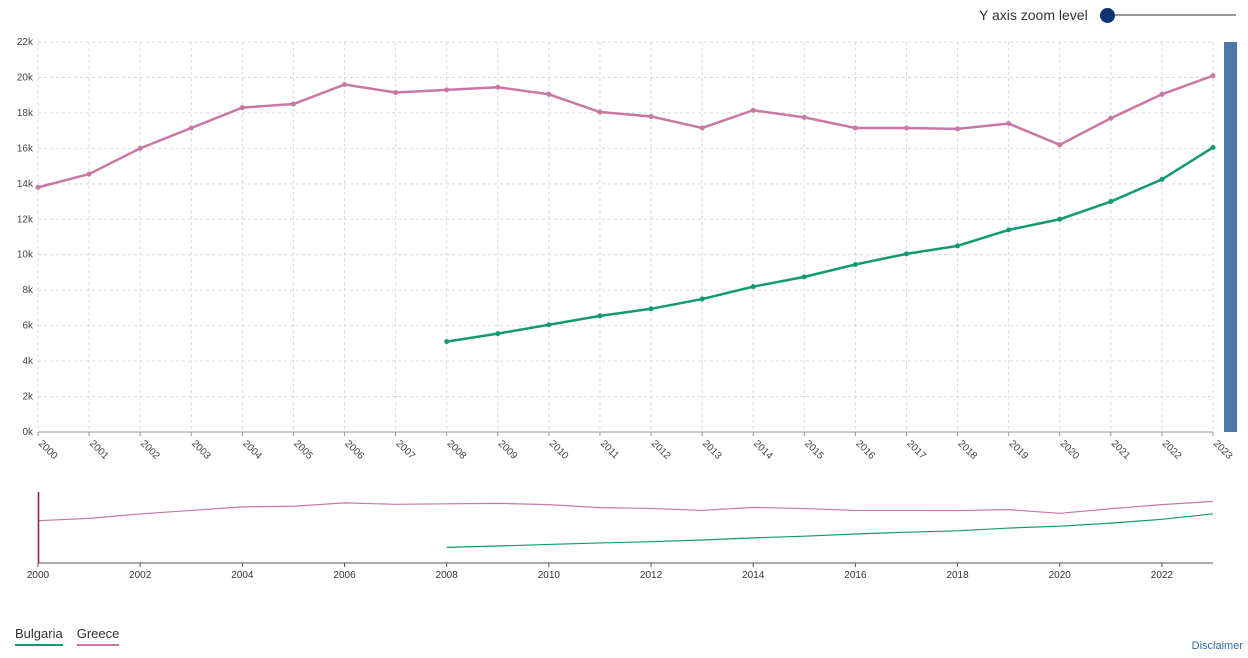  Describe the element at coordinates (140, 575) in the screenshot. I see `navigator-tick-label: 2002` at that location.